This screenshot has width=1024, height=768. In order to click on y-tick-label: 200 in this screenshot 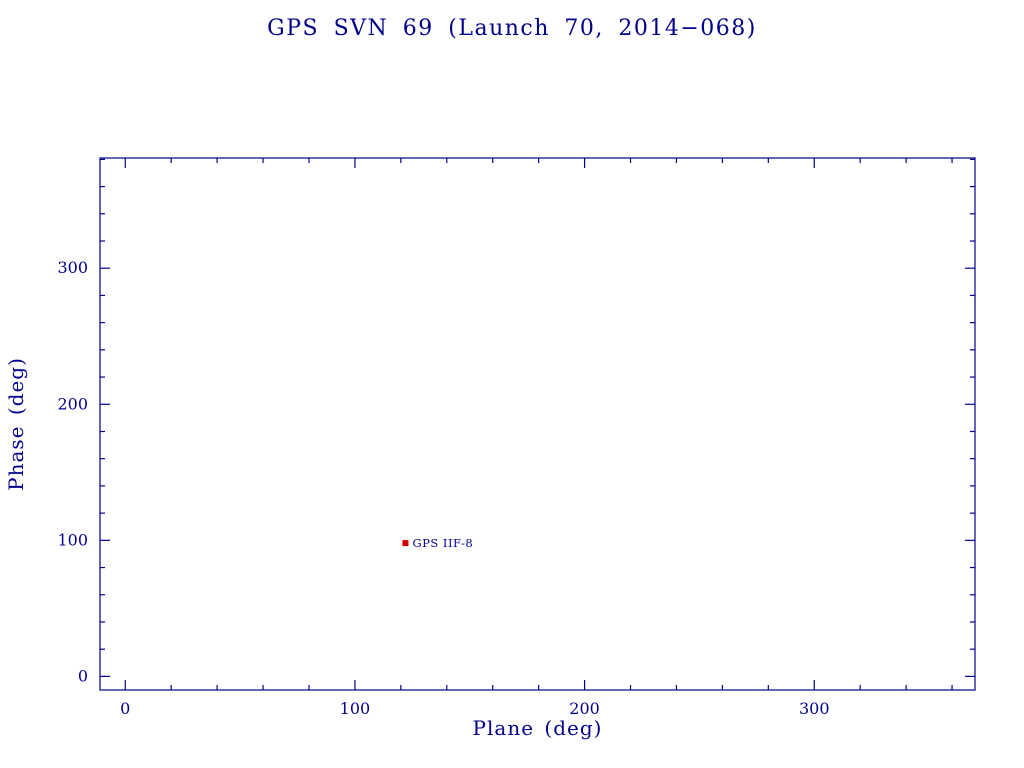, I will do `click(72, 403)`.